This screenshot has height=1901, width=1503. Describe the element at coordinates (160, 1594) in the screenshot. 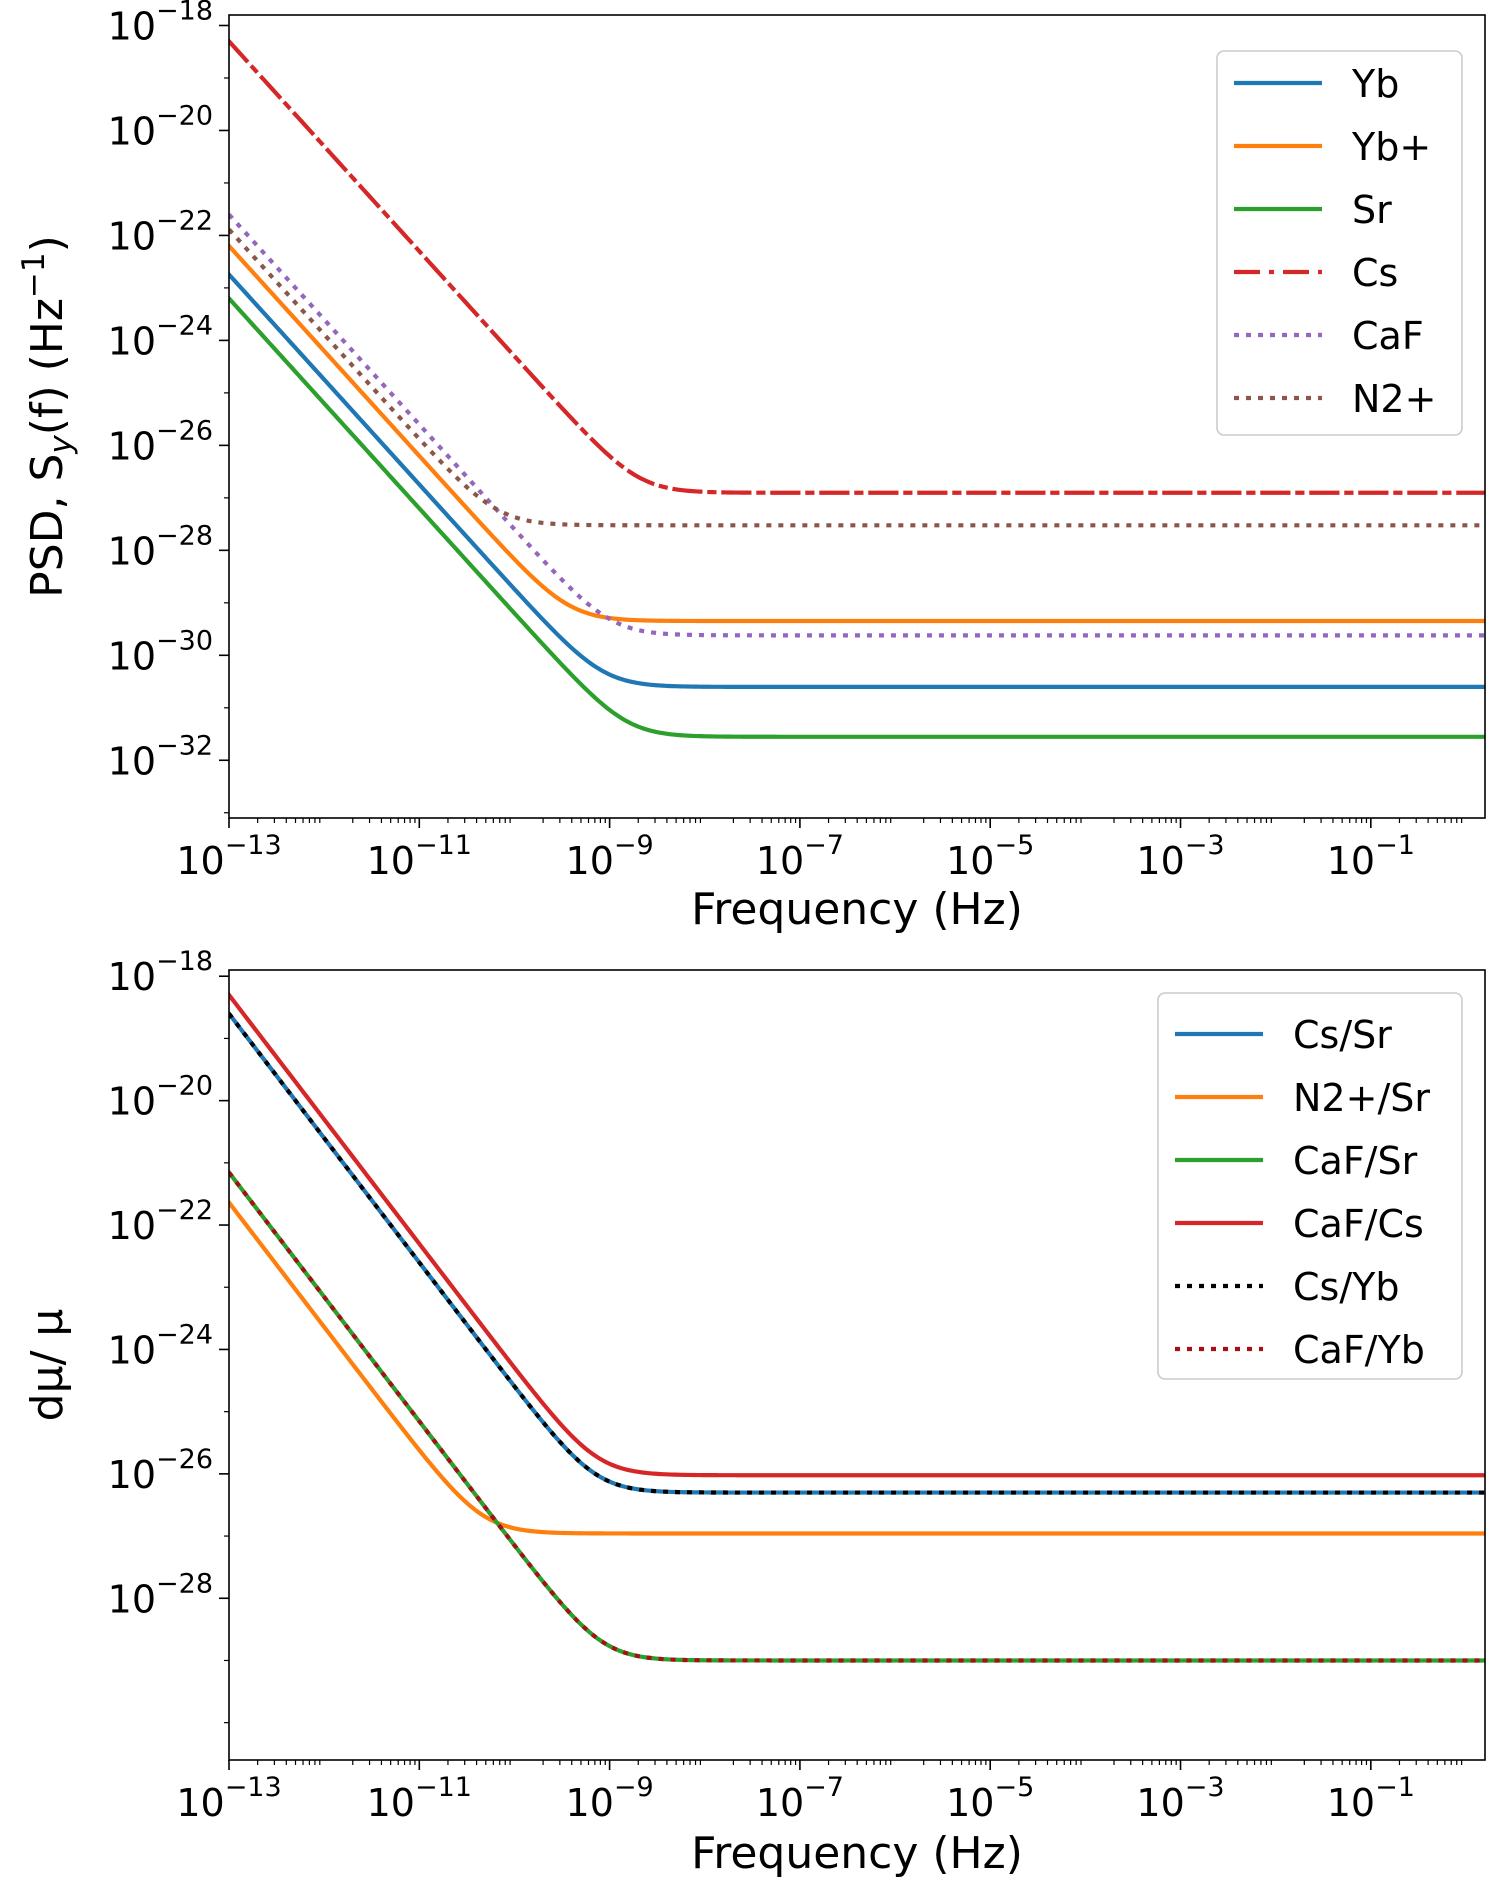

I see `dmu-ytick-label: 10−28` at that location.